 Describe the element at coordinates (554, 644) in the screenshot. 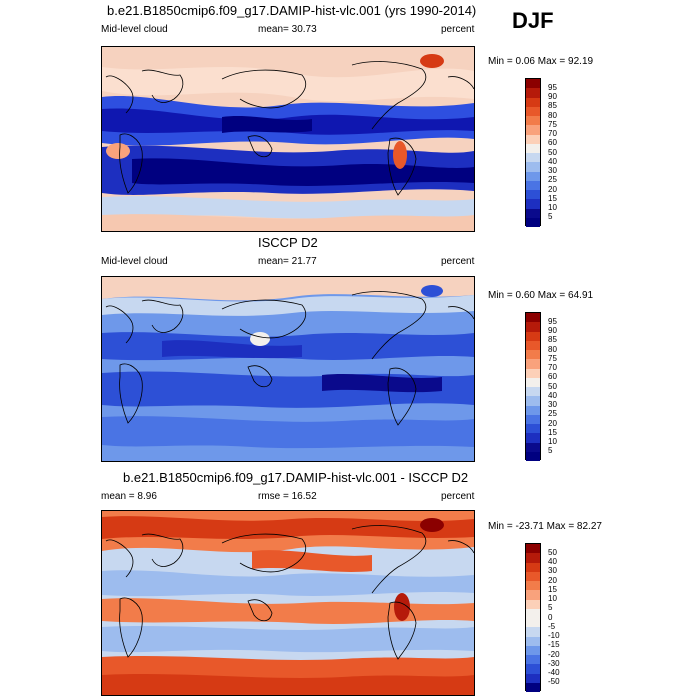

I see `panel-3-tick: -15` at that location.